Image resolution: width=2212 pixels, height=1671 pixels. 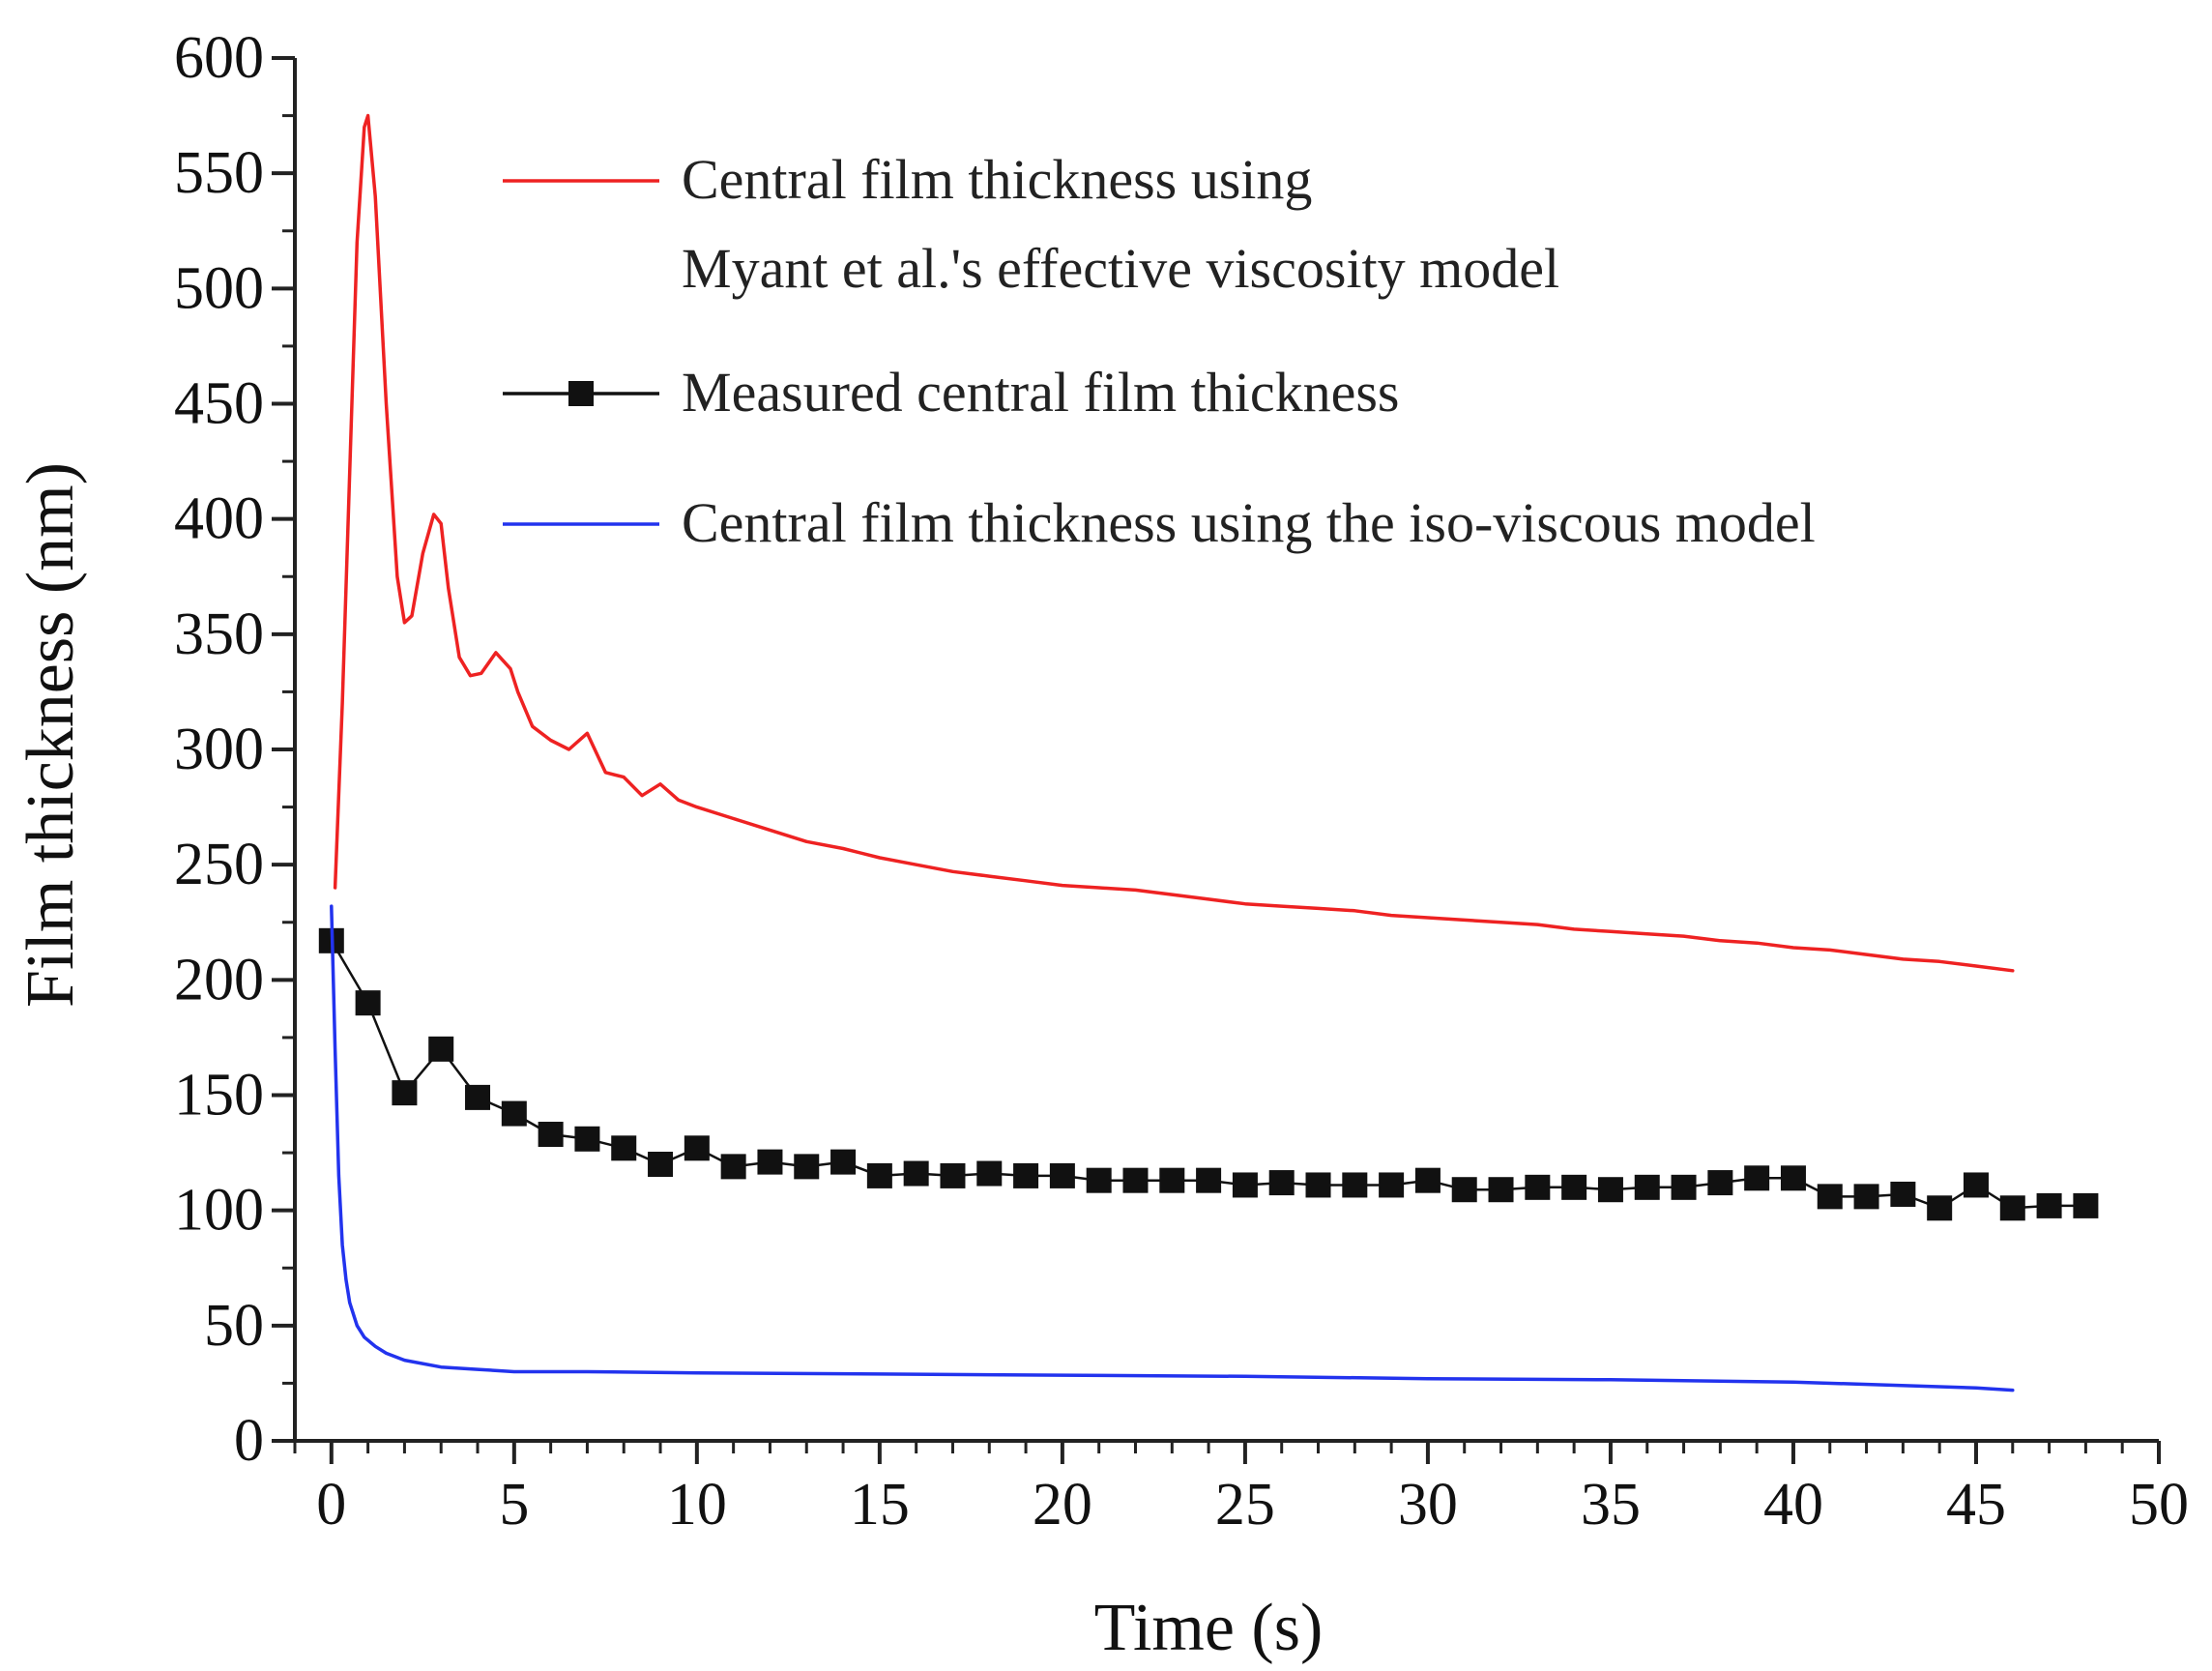 I want to click on legend-label-effective: Myant et al.'s effective viscosity model, so click(x=1120, y=268).